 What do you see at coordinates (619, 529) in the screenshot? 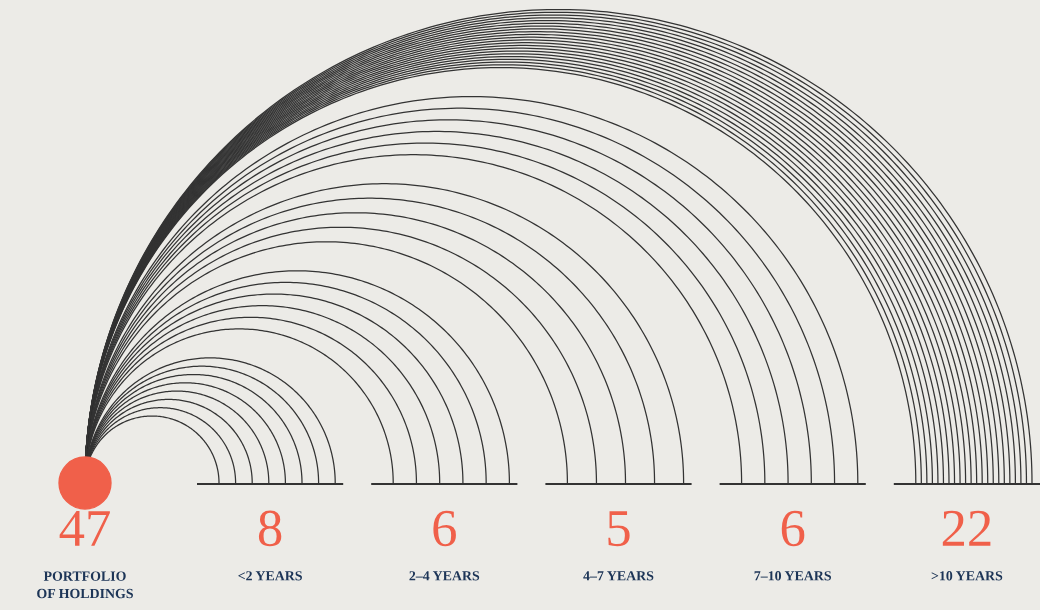
I see `data-label: 5` at bounding box center [619, 529].